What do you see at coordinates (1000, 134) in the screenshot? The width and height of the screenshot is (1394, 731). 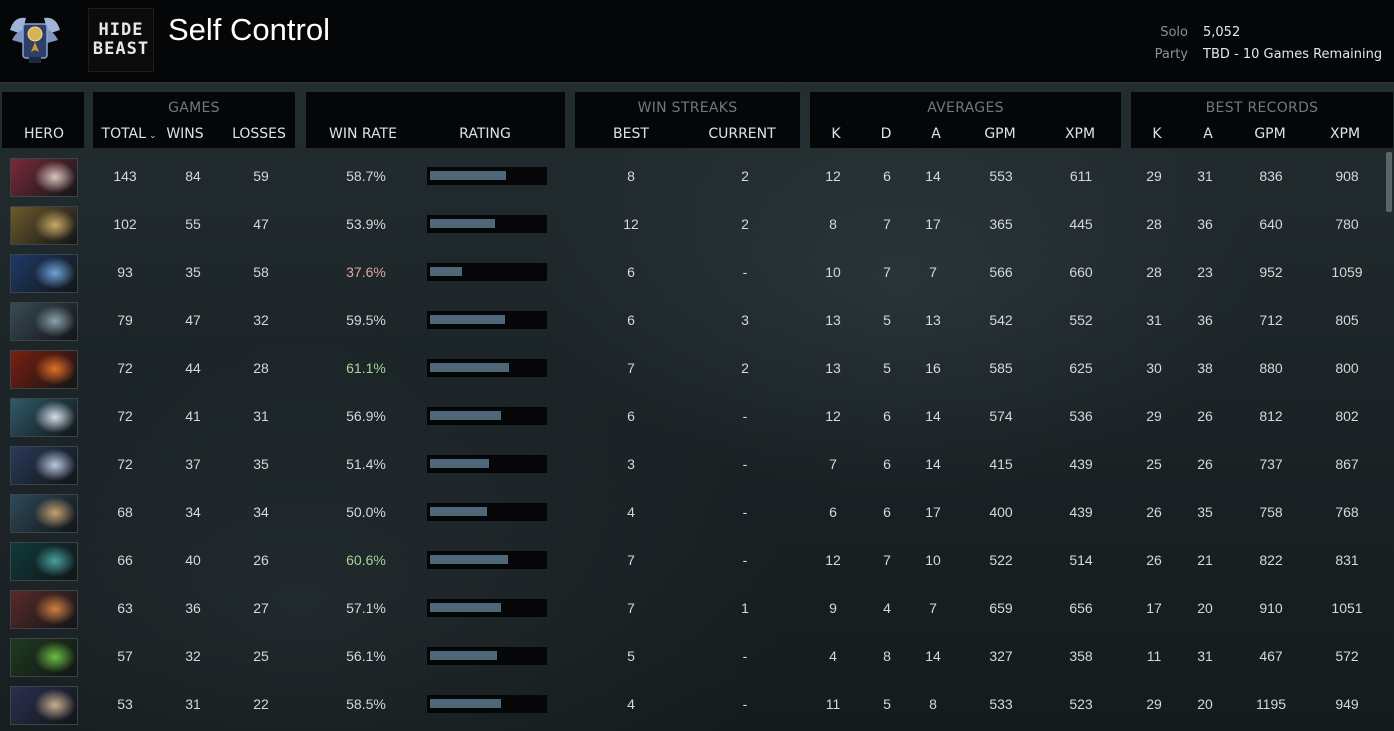 I see `avg-gpm-column-header: GPM` at bounding box center [1000, 134].